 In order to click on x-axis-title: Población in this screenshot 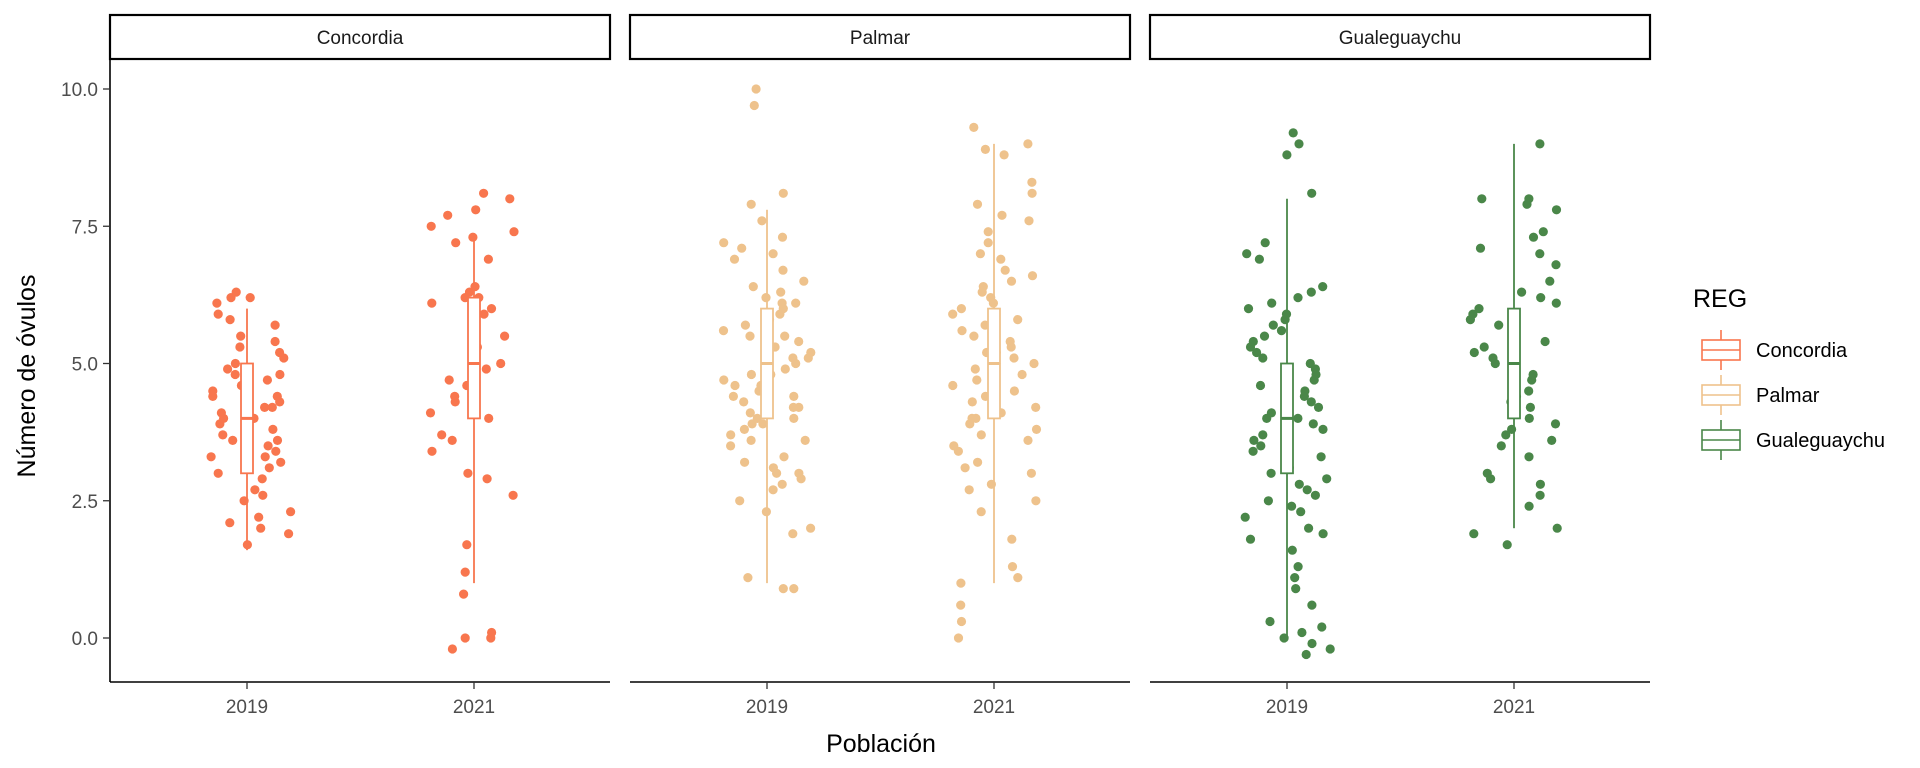, I will do `click(881, 744)`.